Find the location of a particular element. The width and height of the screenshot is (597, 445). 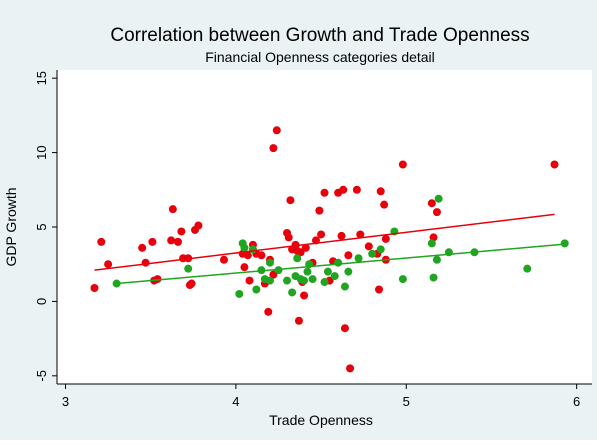

chart-subtitle: Financial Openness categories detail is located at coordinates (320, 57).